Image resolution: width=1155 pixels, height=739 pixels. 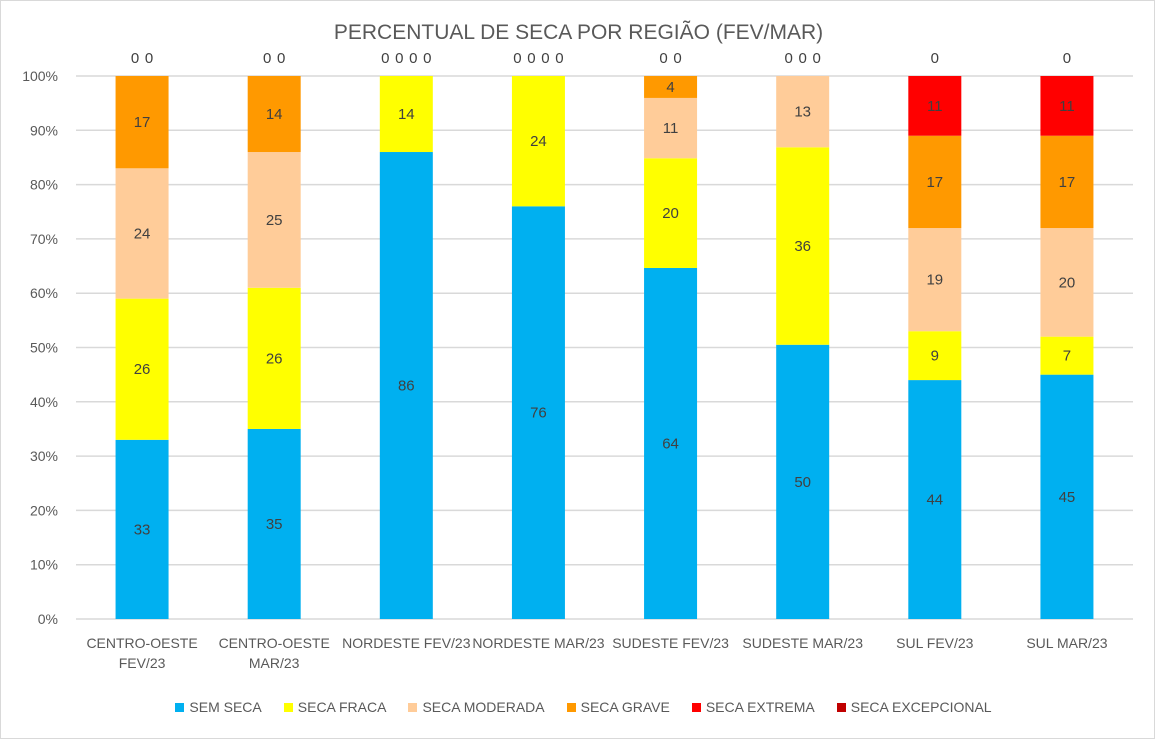 I want to click on data-label: 25, so click(x=274, y=220).